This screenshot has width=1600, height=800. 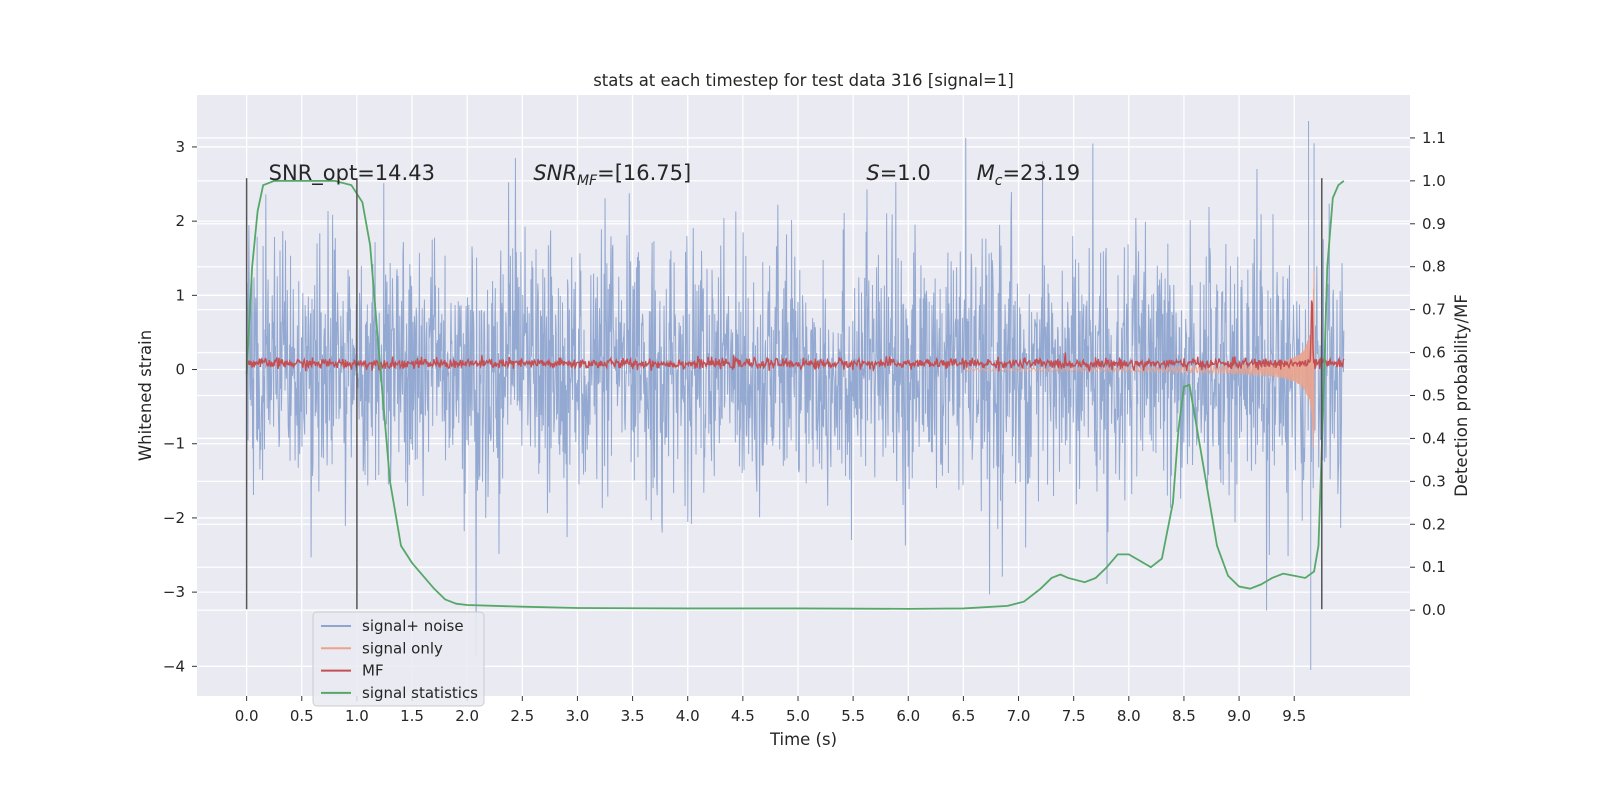 I want to click on annotation-snr-opt: SNR_opt=14.43, so click(x=352, y=173).